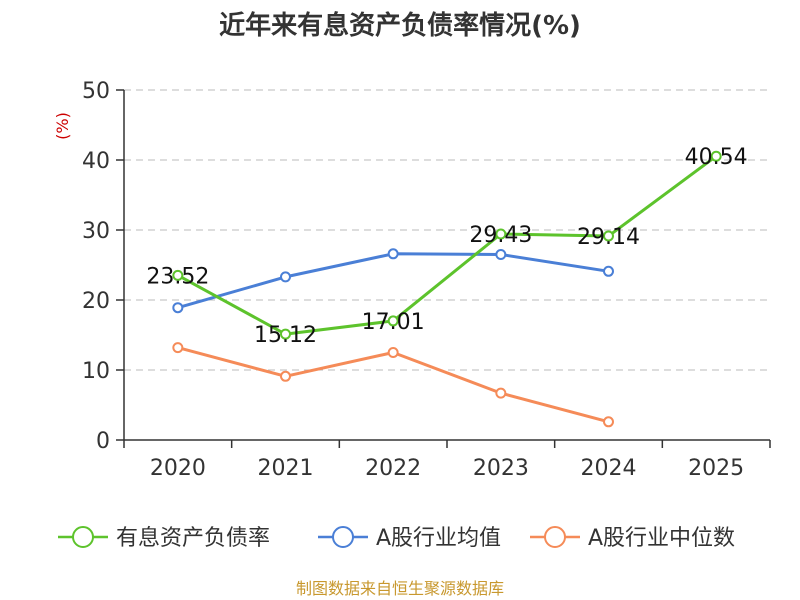 This screenshot has width=800, height=600. I want to click on data-label: 23.52, so click(177, 276).